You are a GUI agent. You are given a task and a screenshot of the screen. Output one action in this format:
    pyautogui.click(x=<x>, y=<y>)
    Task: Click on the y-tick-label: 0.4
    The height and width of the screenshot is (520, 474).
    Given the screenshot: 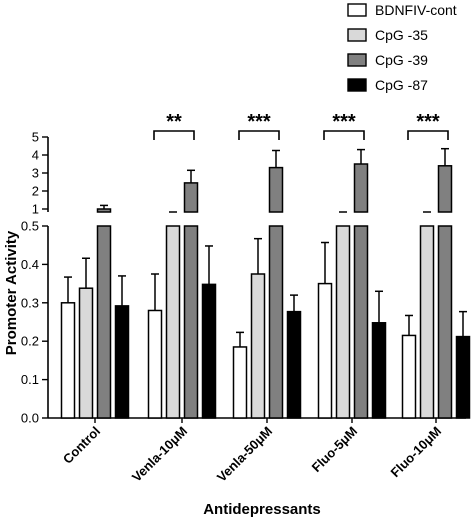 What is the action you would take?
    pyautogui.click(x=30, y=264)
    